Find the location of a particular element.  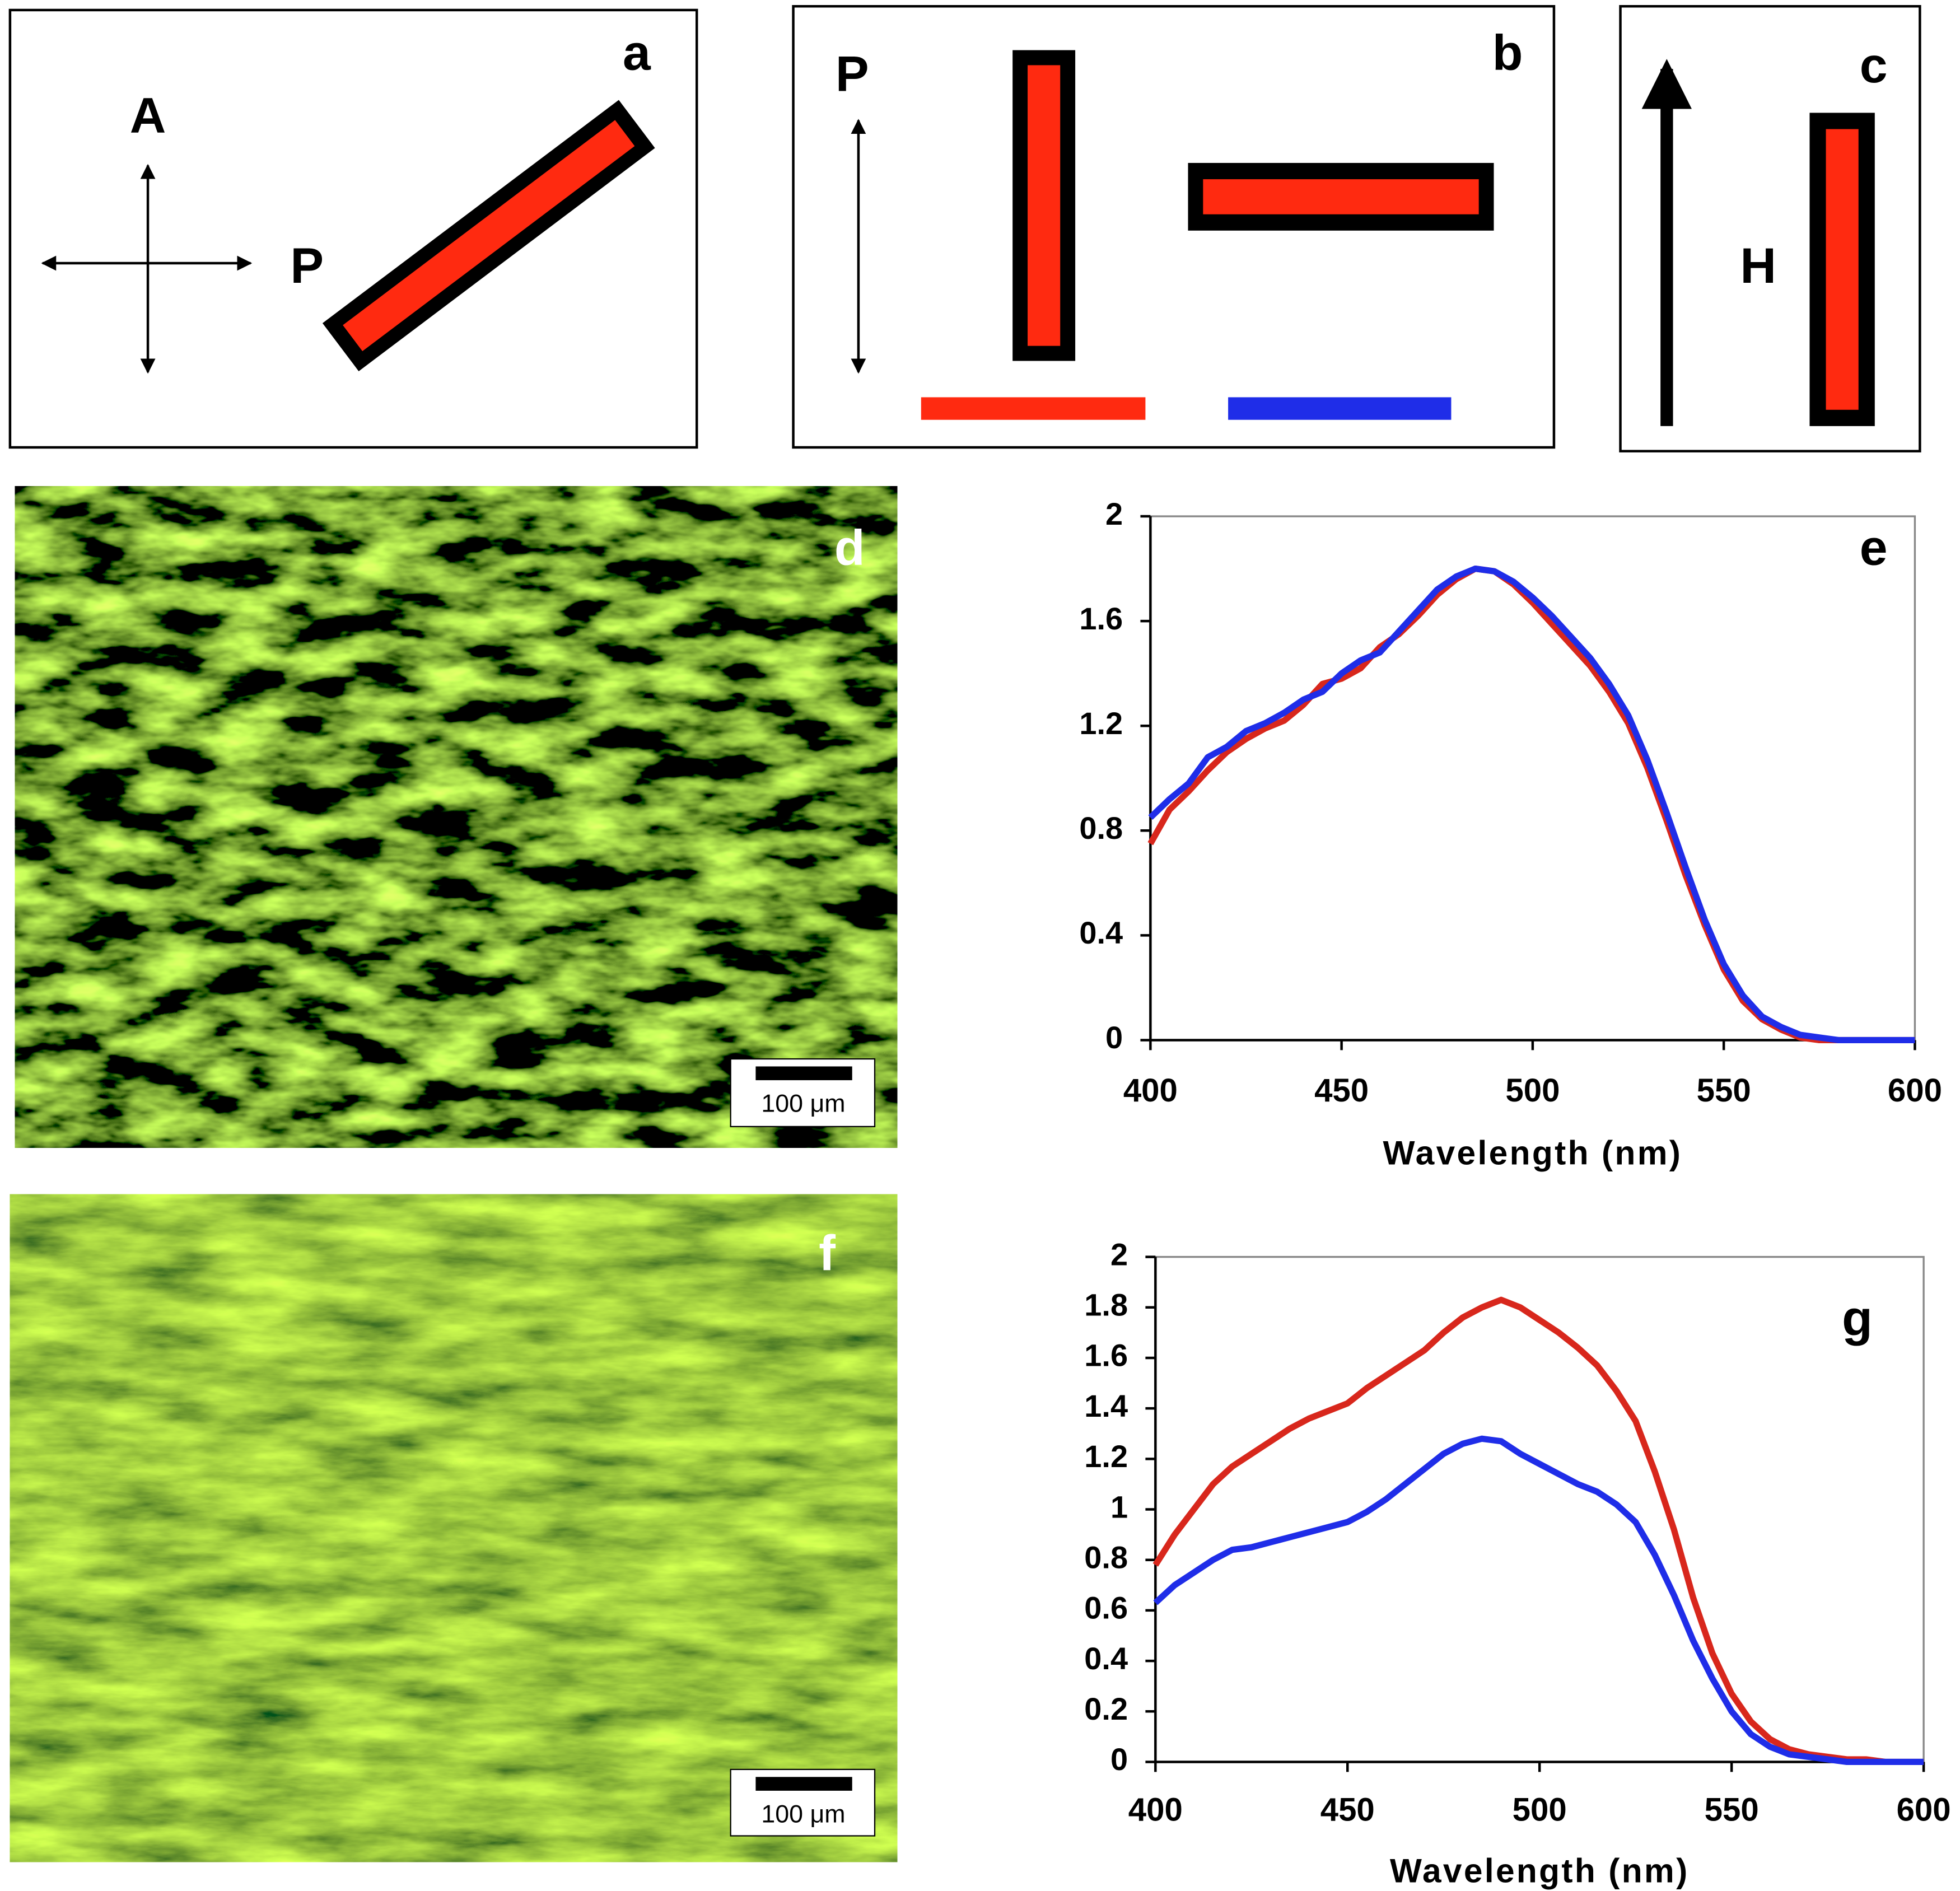

y-tick-label: 0.2 is located at coordinates (1106, 1708).